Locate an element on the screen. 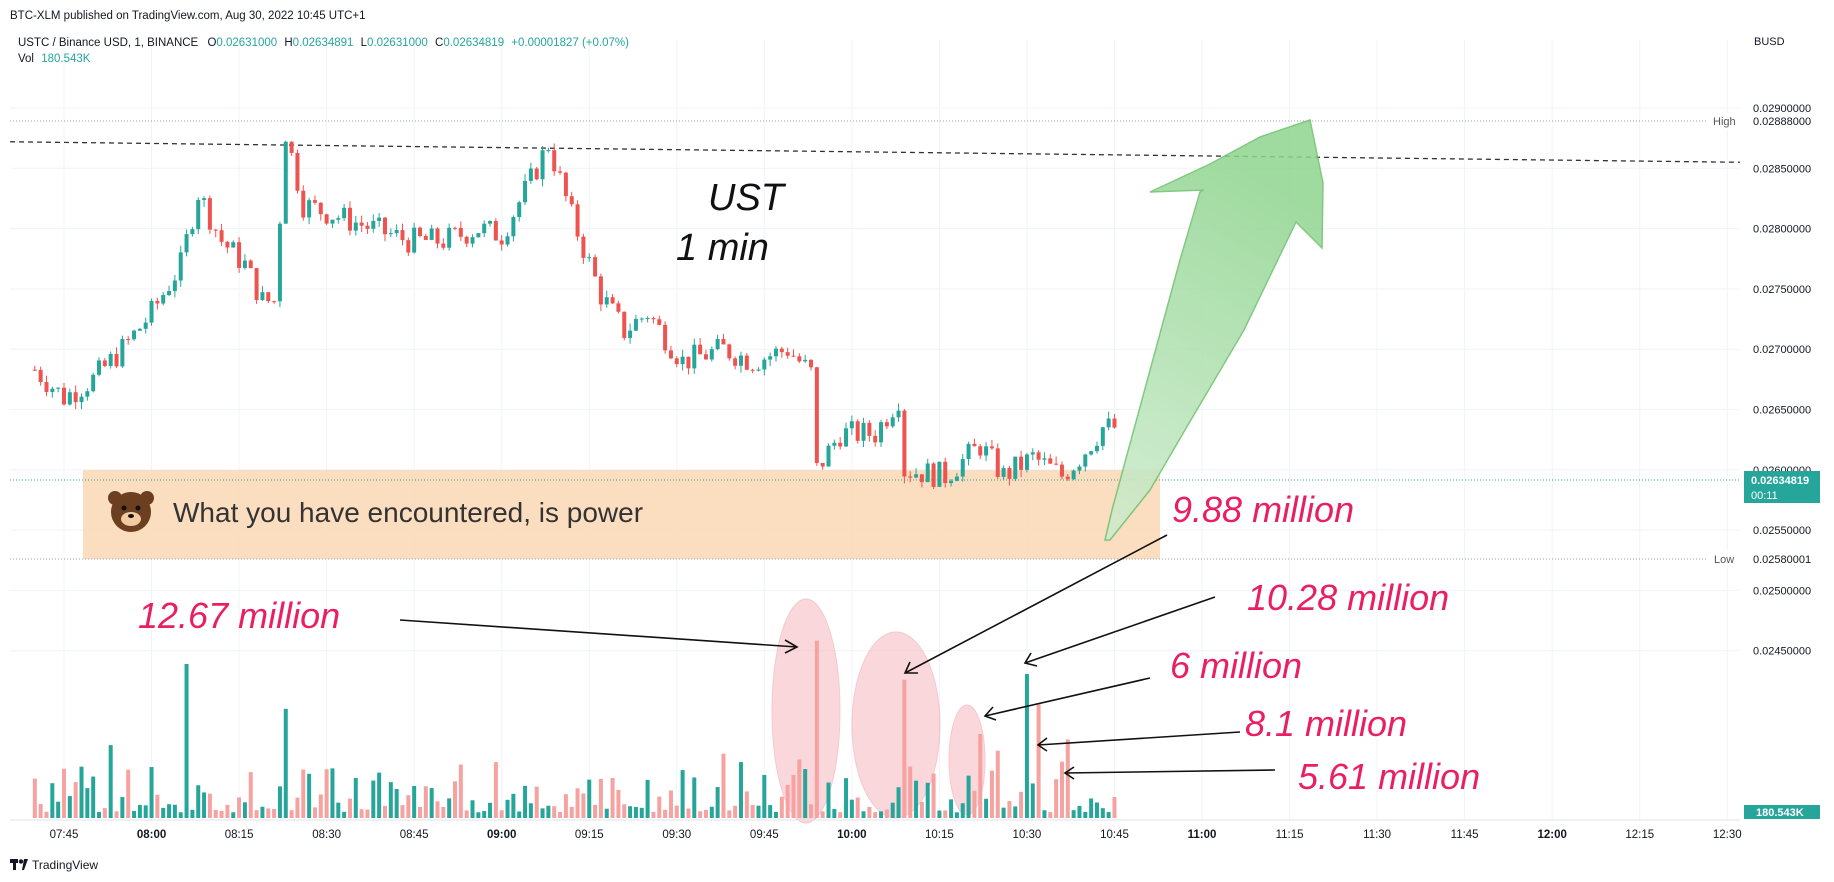  currency-label: BUSD is located at coordinates (1769, 42).